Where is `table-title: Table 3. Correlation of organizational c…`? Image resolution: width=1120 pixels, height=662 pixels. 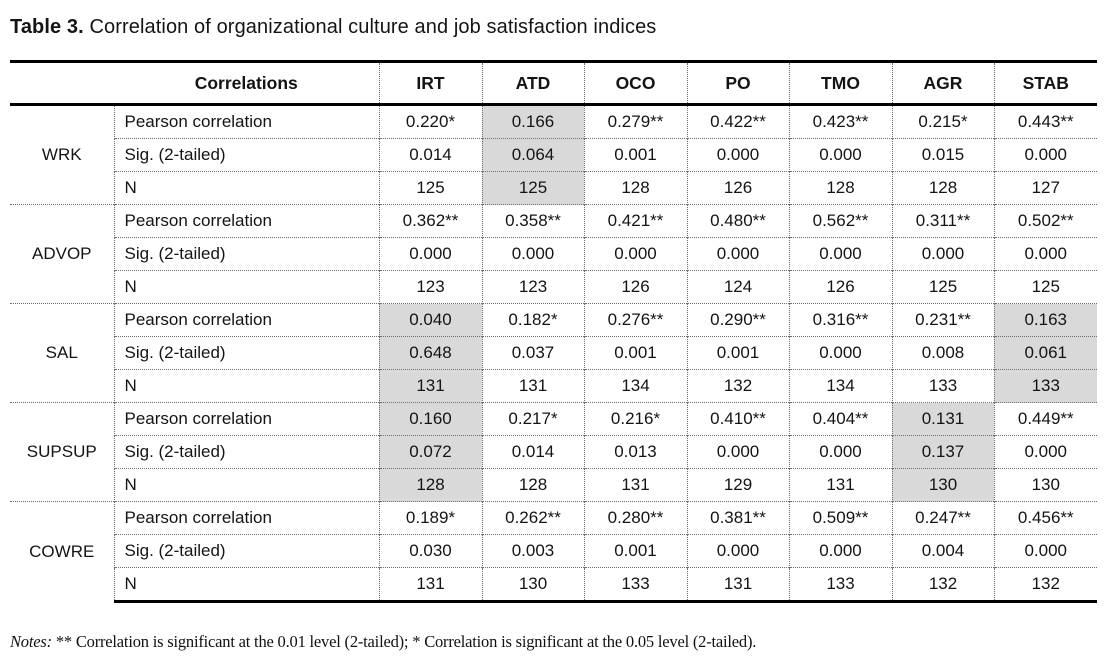 table-title: Table 3. Correlation of organizational c… is located at coordinates (561, 27).